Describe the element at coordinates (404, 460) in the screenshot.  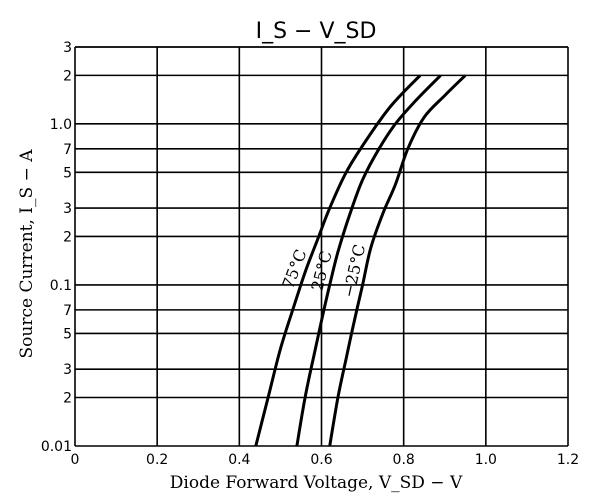
I see `x-tick-label: 0.8` at that location.